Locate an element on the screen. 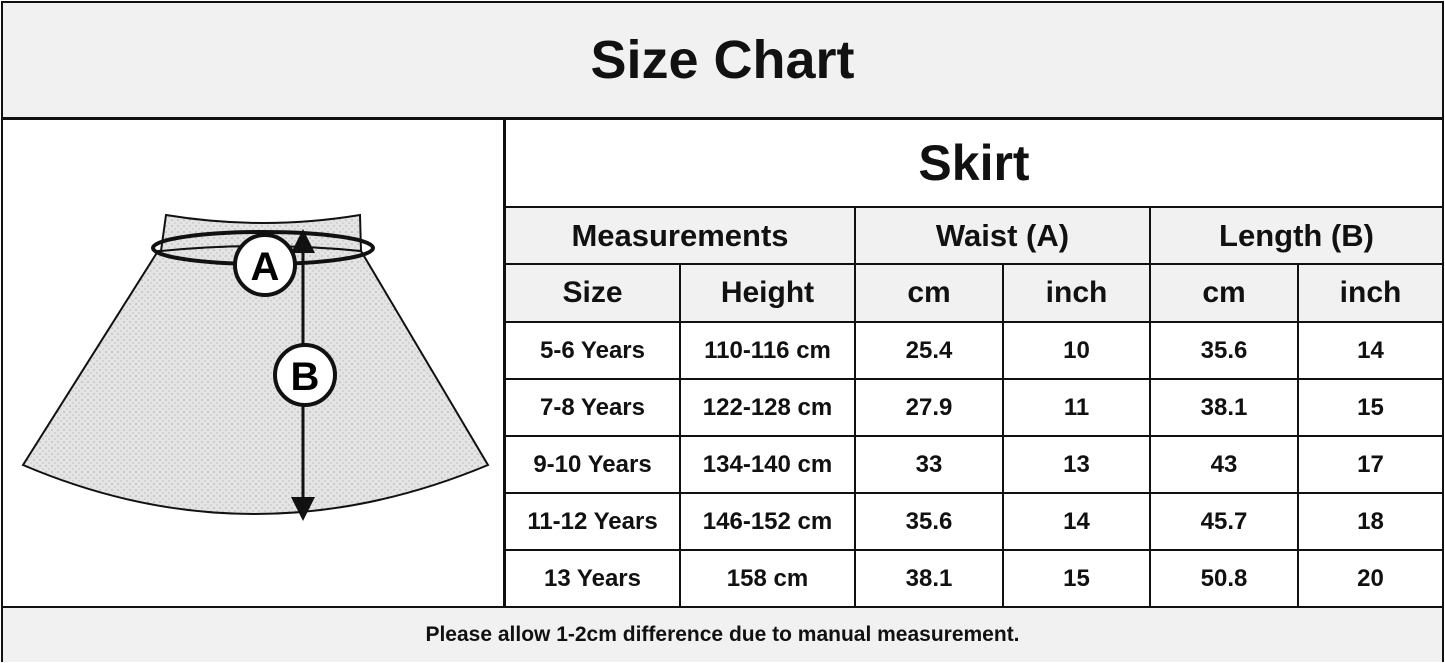 The width and height of the screenshot is (1445, 663). column-header: Height is located at coordinates (768, 294).